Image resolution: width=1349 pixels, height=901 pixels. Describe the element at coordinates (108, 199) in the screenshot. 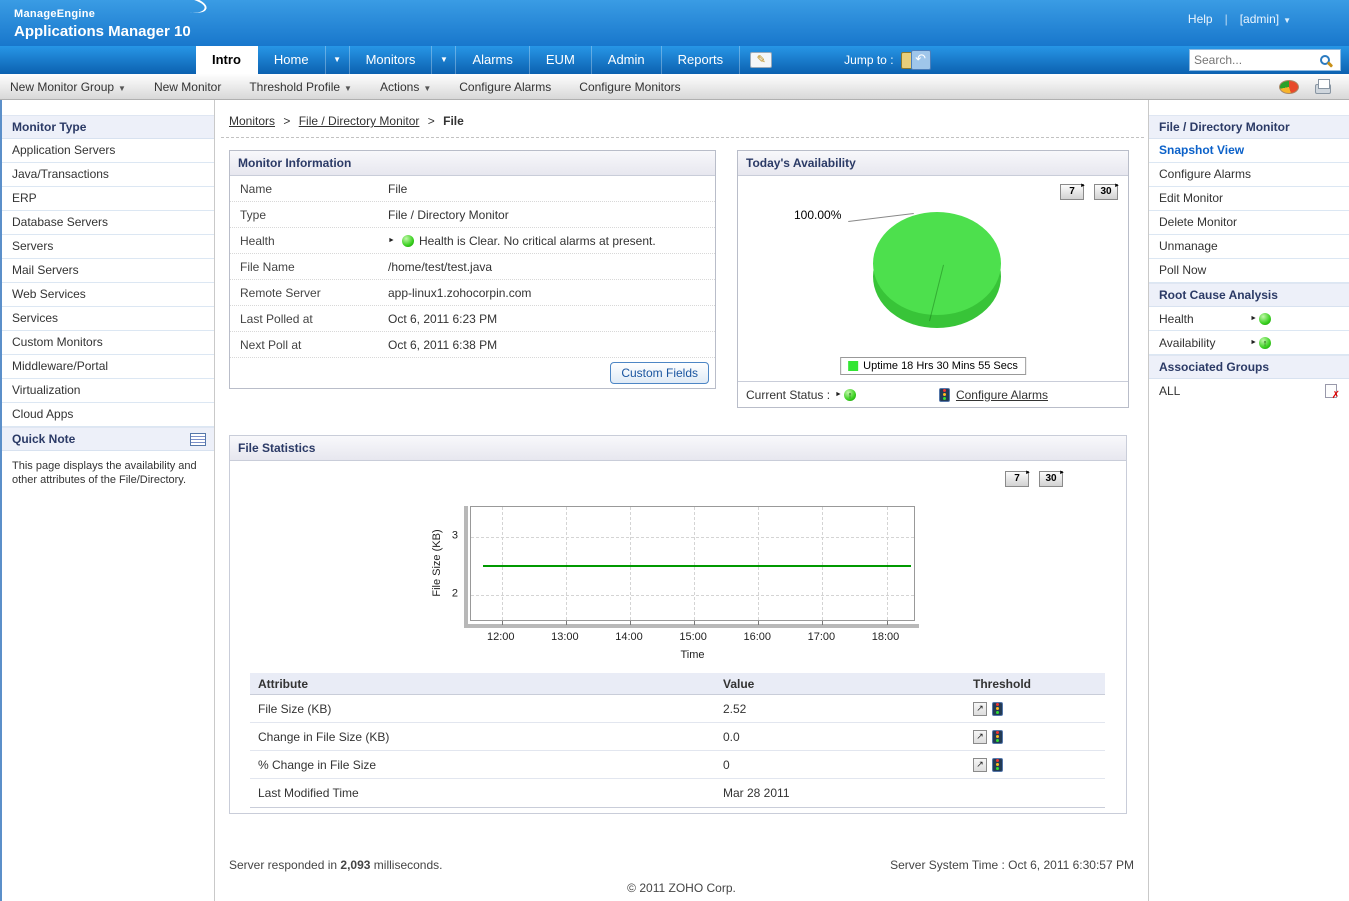

I see `sidebar-item-erp: ERP` at that location.